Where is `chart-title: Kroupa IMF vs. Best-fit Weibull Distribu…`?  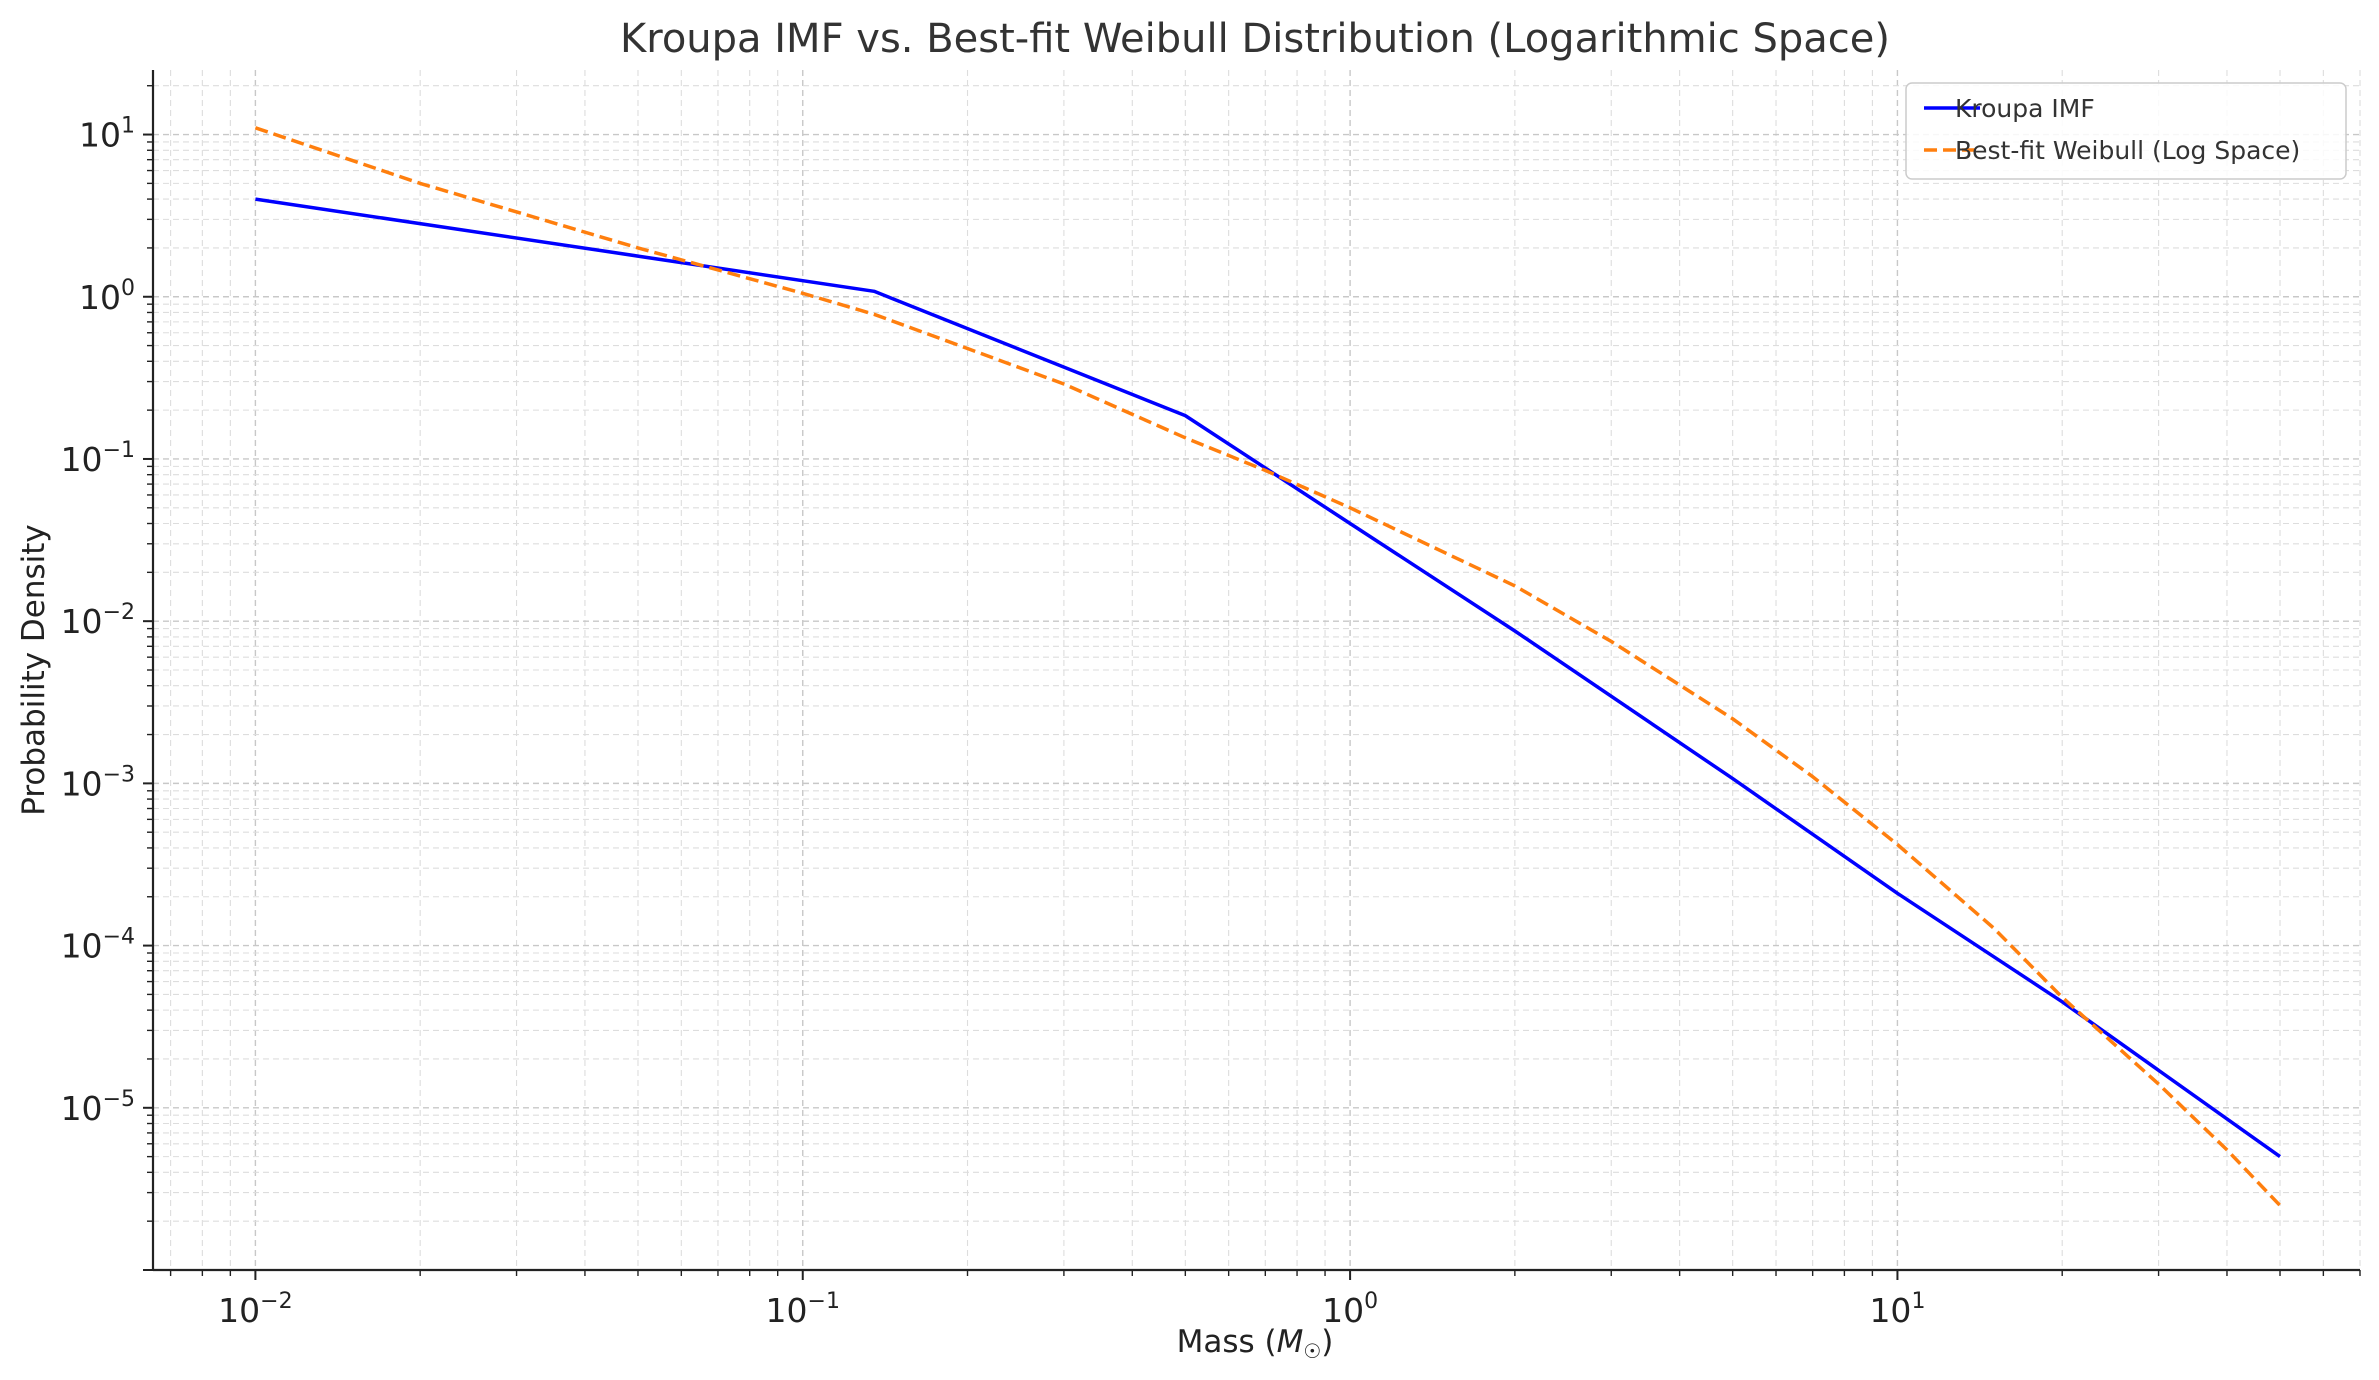 chart-title: Kroupa IMF vs. Best-fit Weibull Distribu… is located at coordinates (1255, 39).